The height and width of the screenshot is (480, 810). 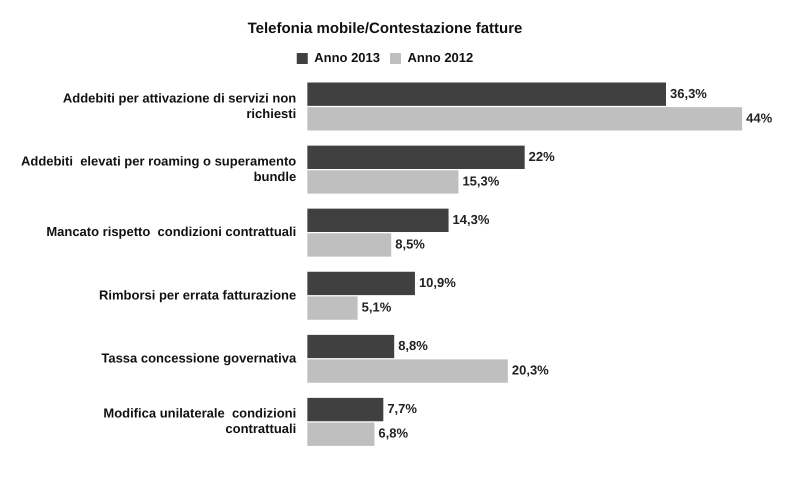 What do you see at coordinates (689, 93) in the screenshot?
I see `data-label: 36,3%` at bounding box center [689, 93].